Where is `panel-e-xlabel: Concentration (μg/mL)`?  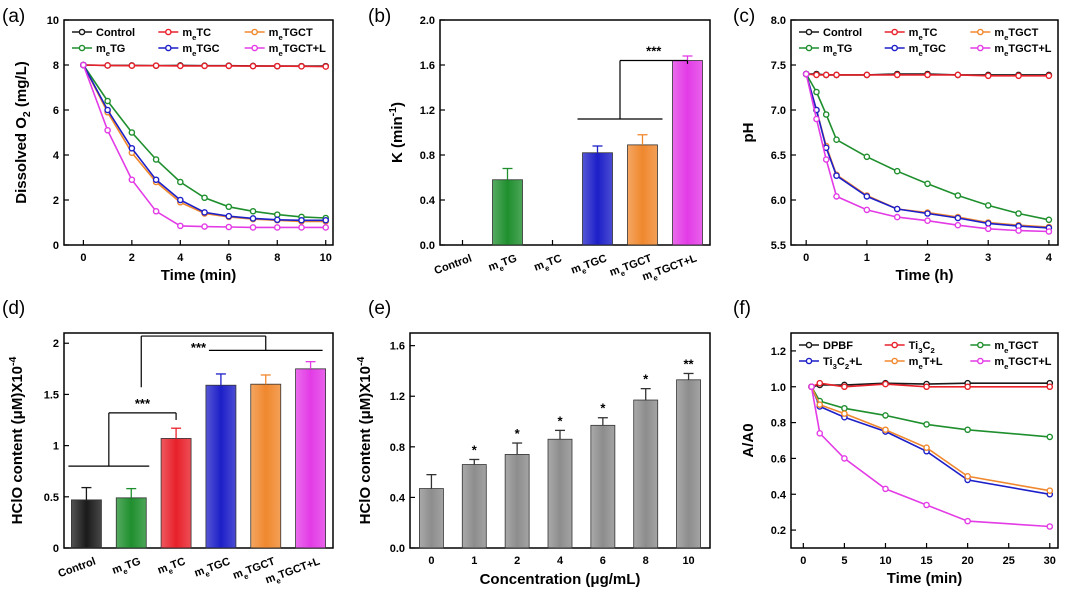 panel-e-xlabel: Concentration (μg/mL) is located at coordinates (560, 579).